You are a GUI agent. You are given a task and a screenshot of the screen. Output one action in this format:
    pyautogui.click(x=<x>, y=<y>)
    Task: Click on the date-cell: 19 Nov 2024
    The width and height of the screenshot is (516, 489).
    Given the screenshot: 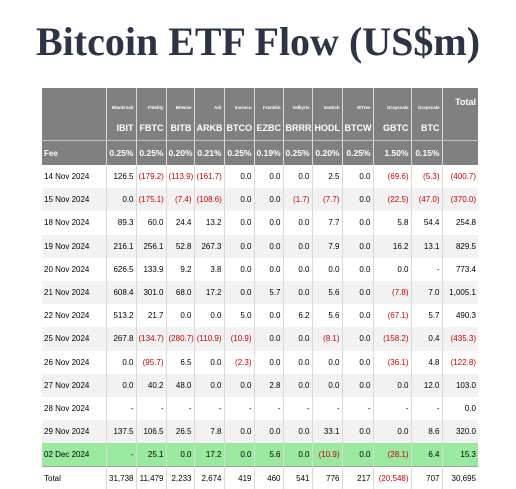 What is the action you would take?
    pyautogui.click(x=74, y=246)
    